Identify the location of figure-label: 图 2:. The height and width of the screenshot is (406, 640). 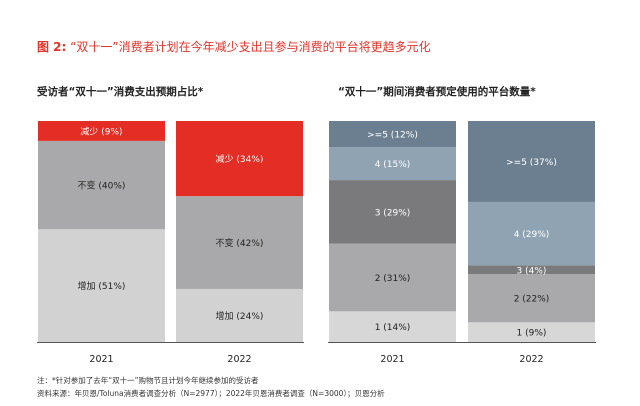
(52, 47).